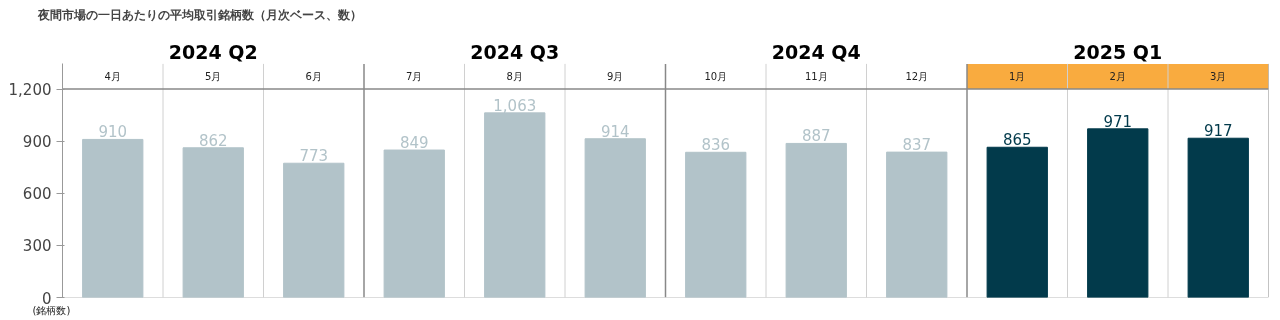  I want to click on data-label: 887, so click(816, 136).